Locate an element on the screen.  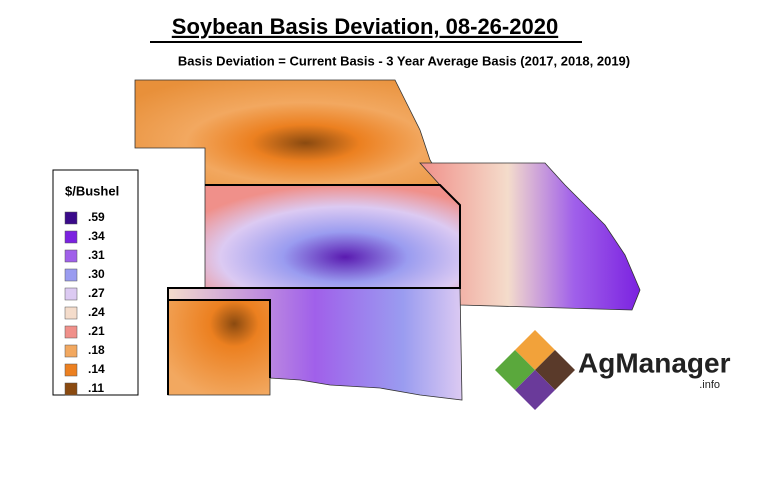
legend: .59 .34 .31 .30 .27 .24 .21 .18 .14 .11 is located at coordinates (84, 303).